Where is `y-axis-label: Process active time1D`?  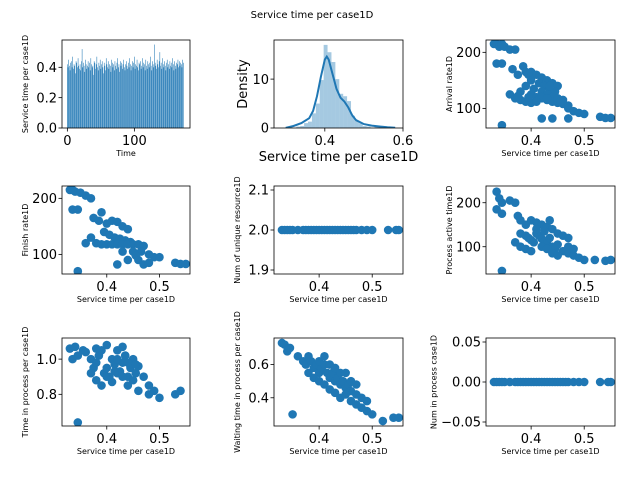 y-axis-label: Process active time1D is located at coordinates (449, 229).